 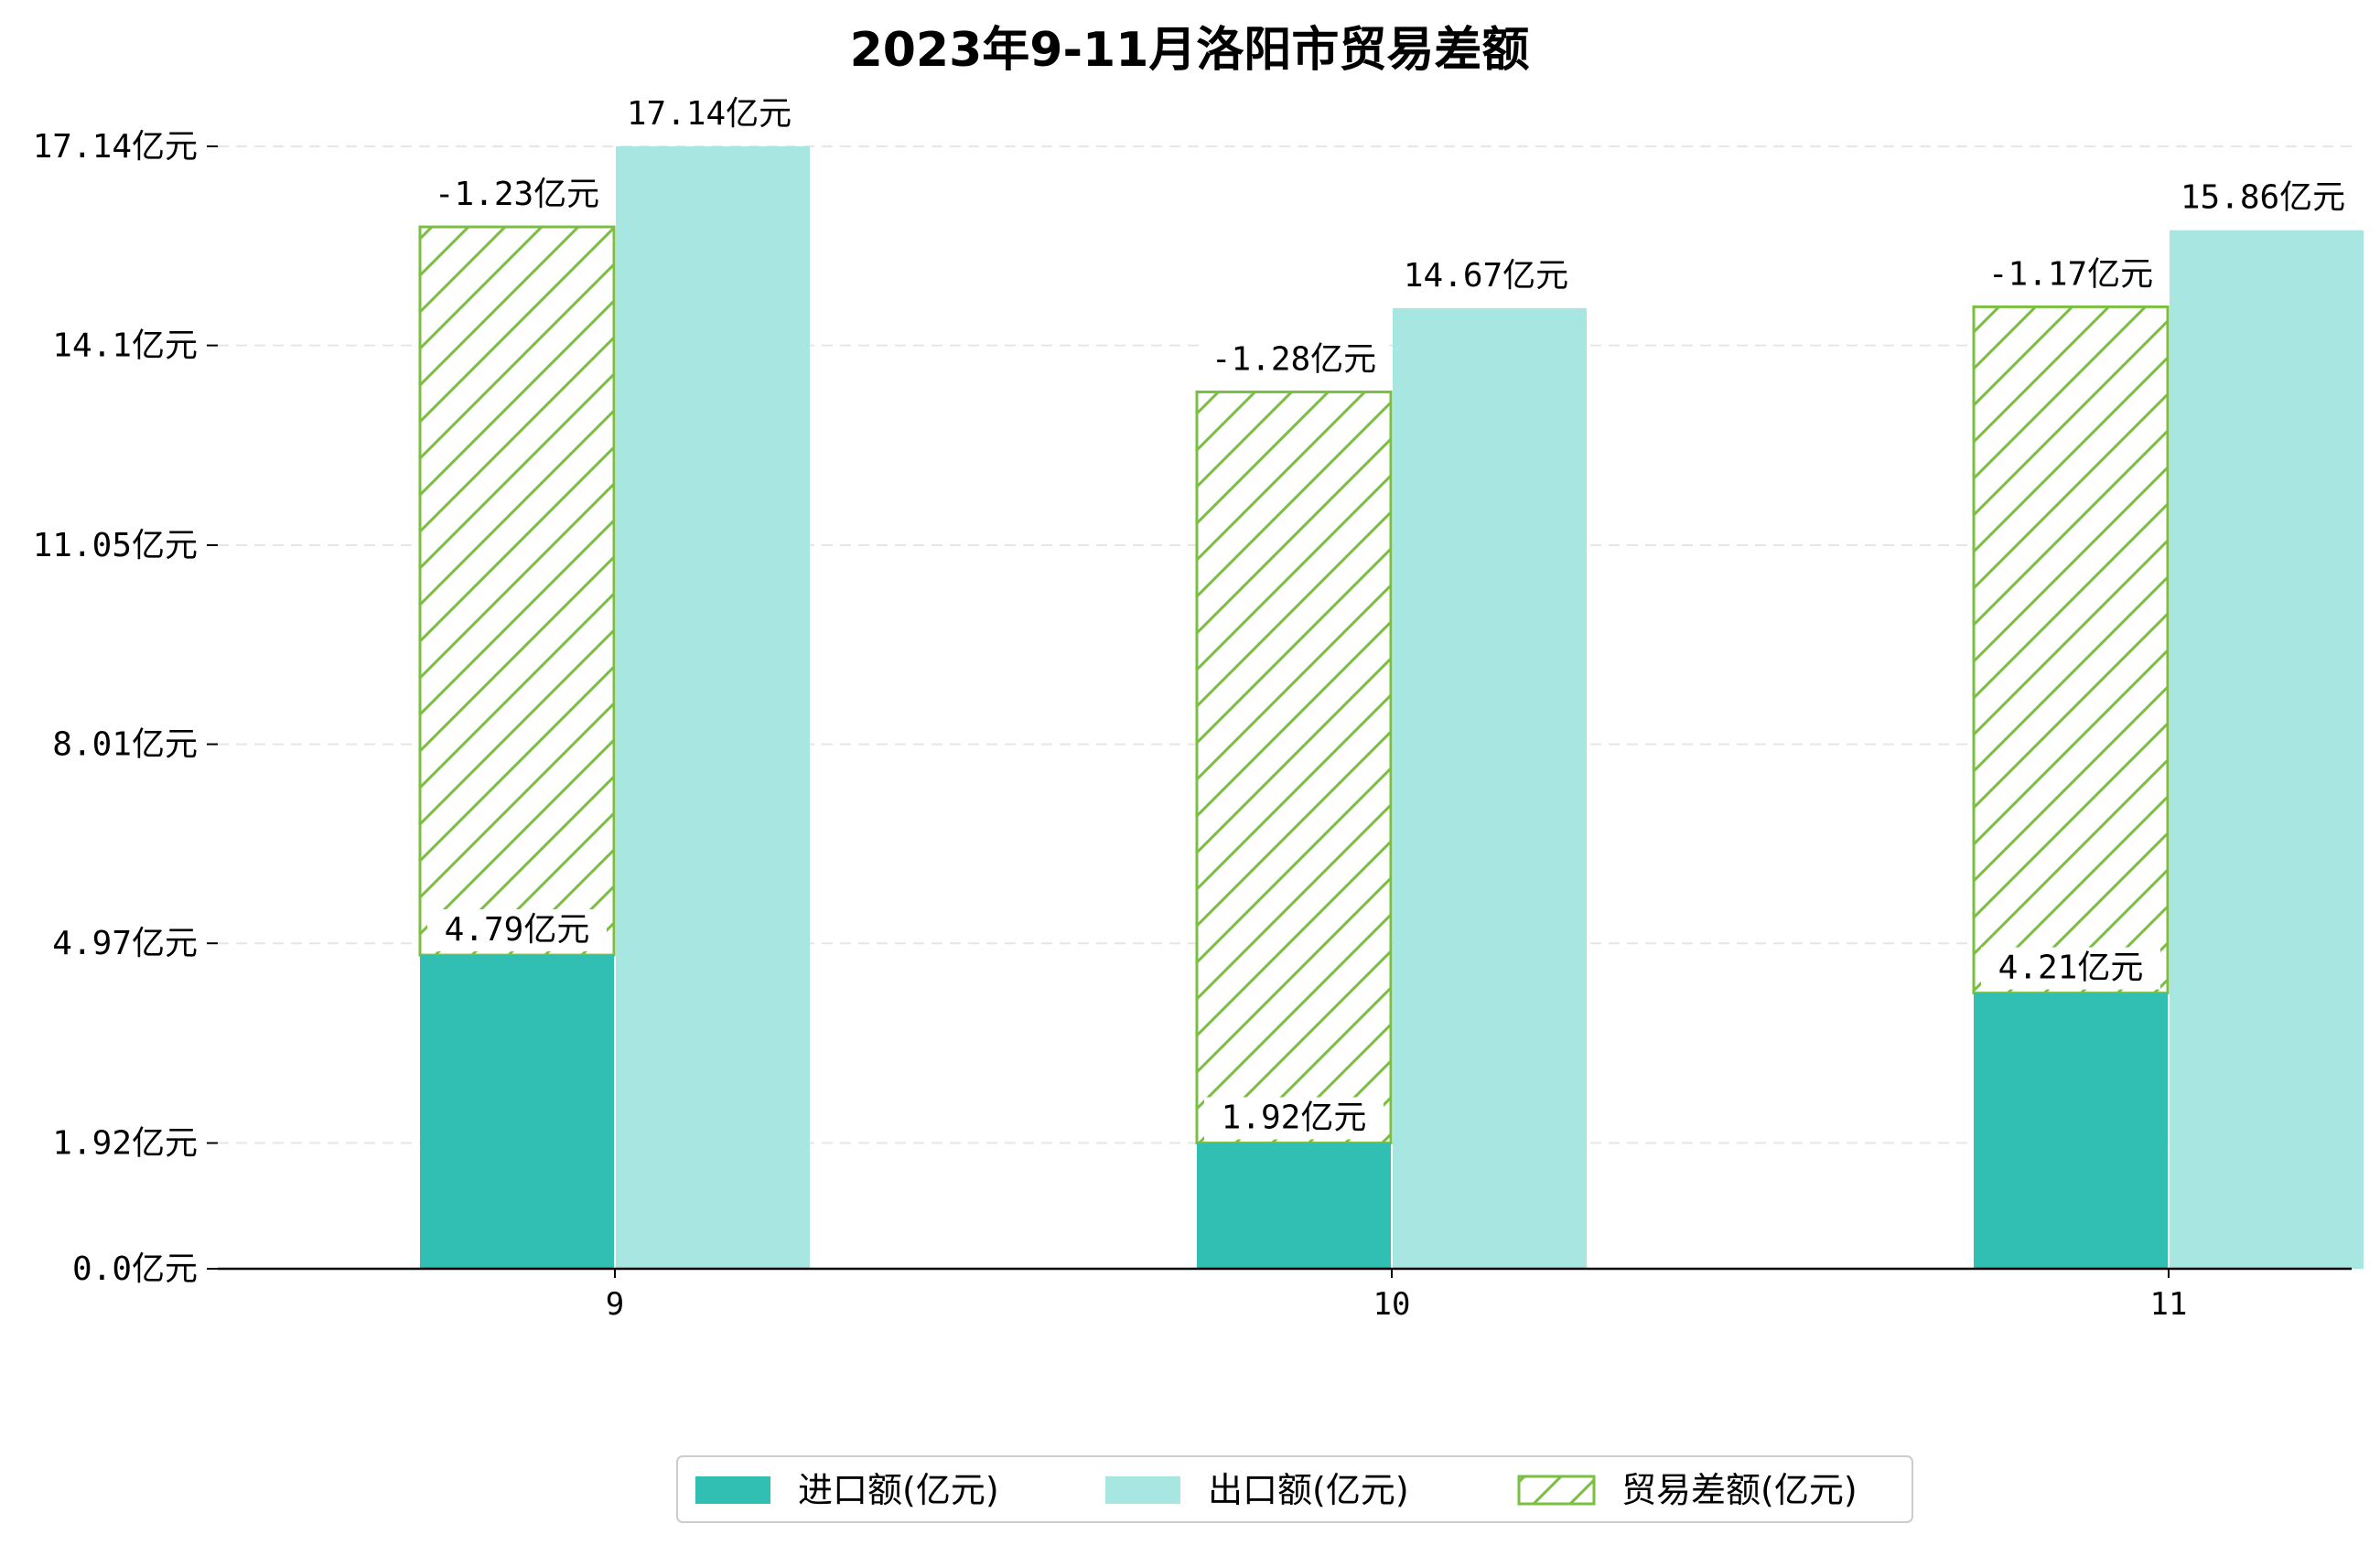 I want to click on balance-value-label: -1.28亿元, so click(x=1294, y=359).